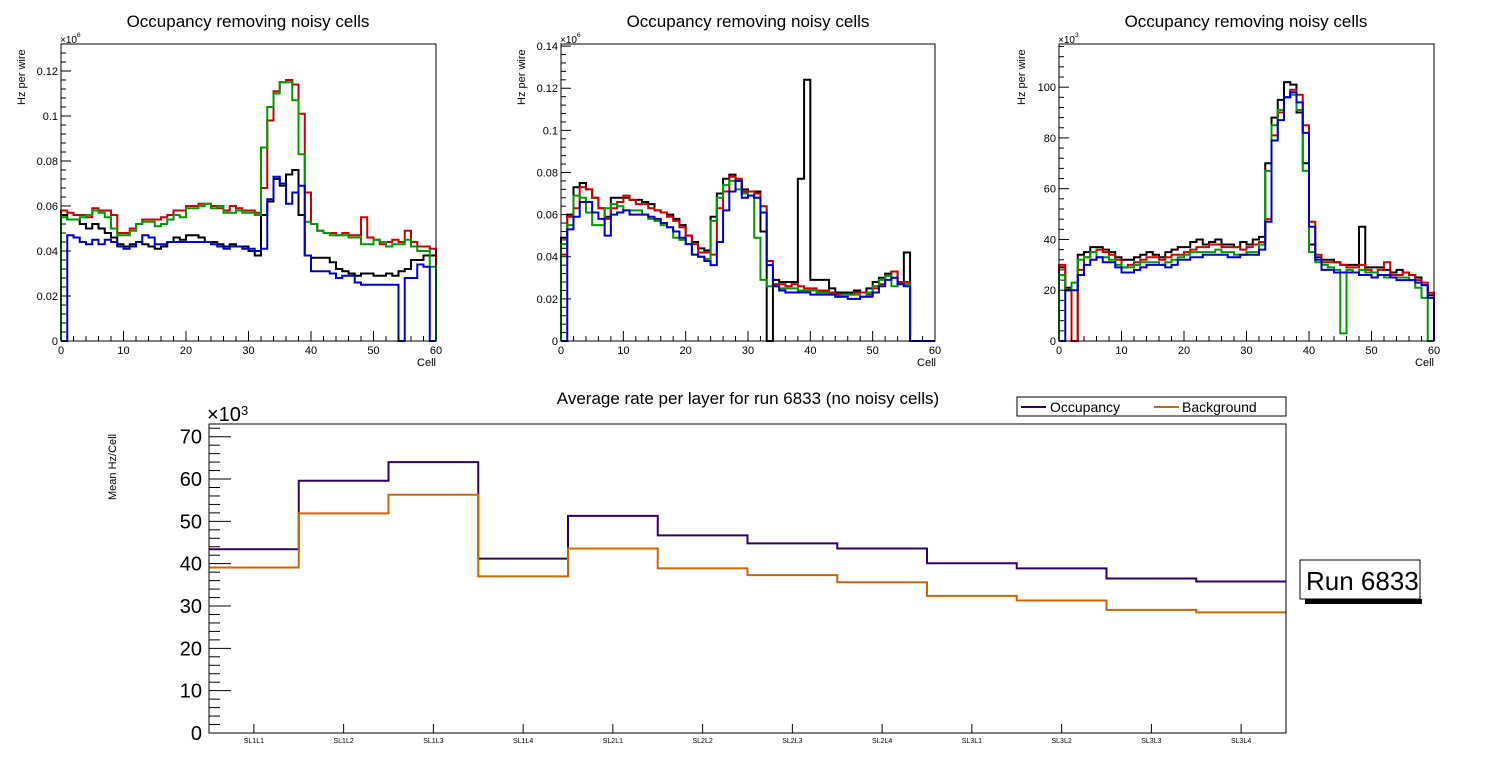 This screenshot has width=1496, height=772. I want to click on panel-3-y-tick-label: 40, so click(1050, 240).